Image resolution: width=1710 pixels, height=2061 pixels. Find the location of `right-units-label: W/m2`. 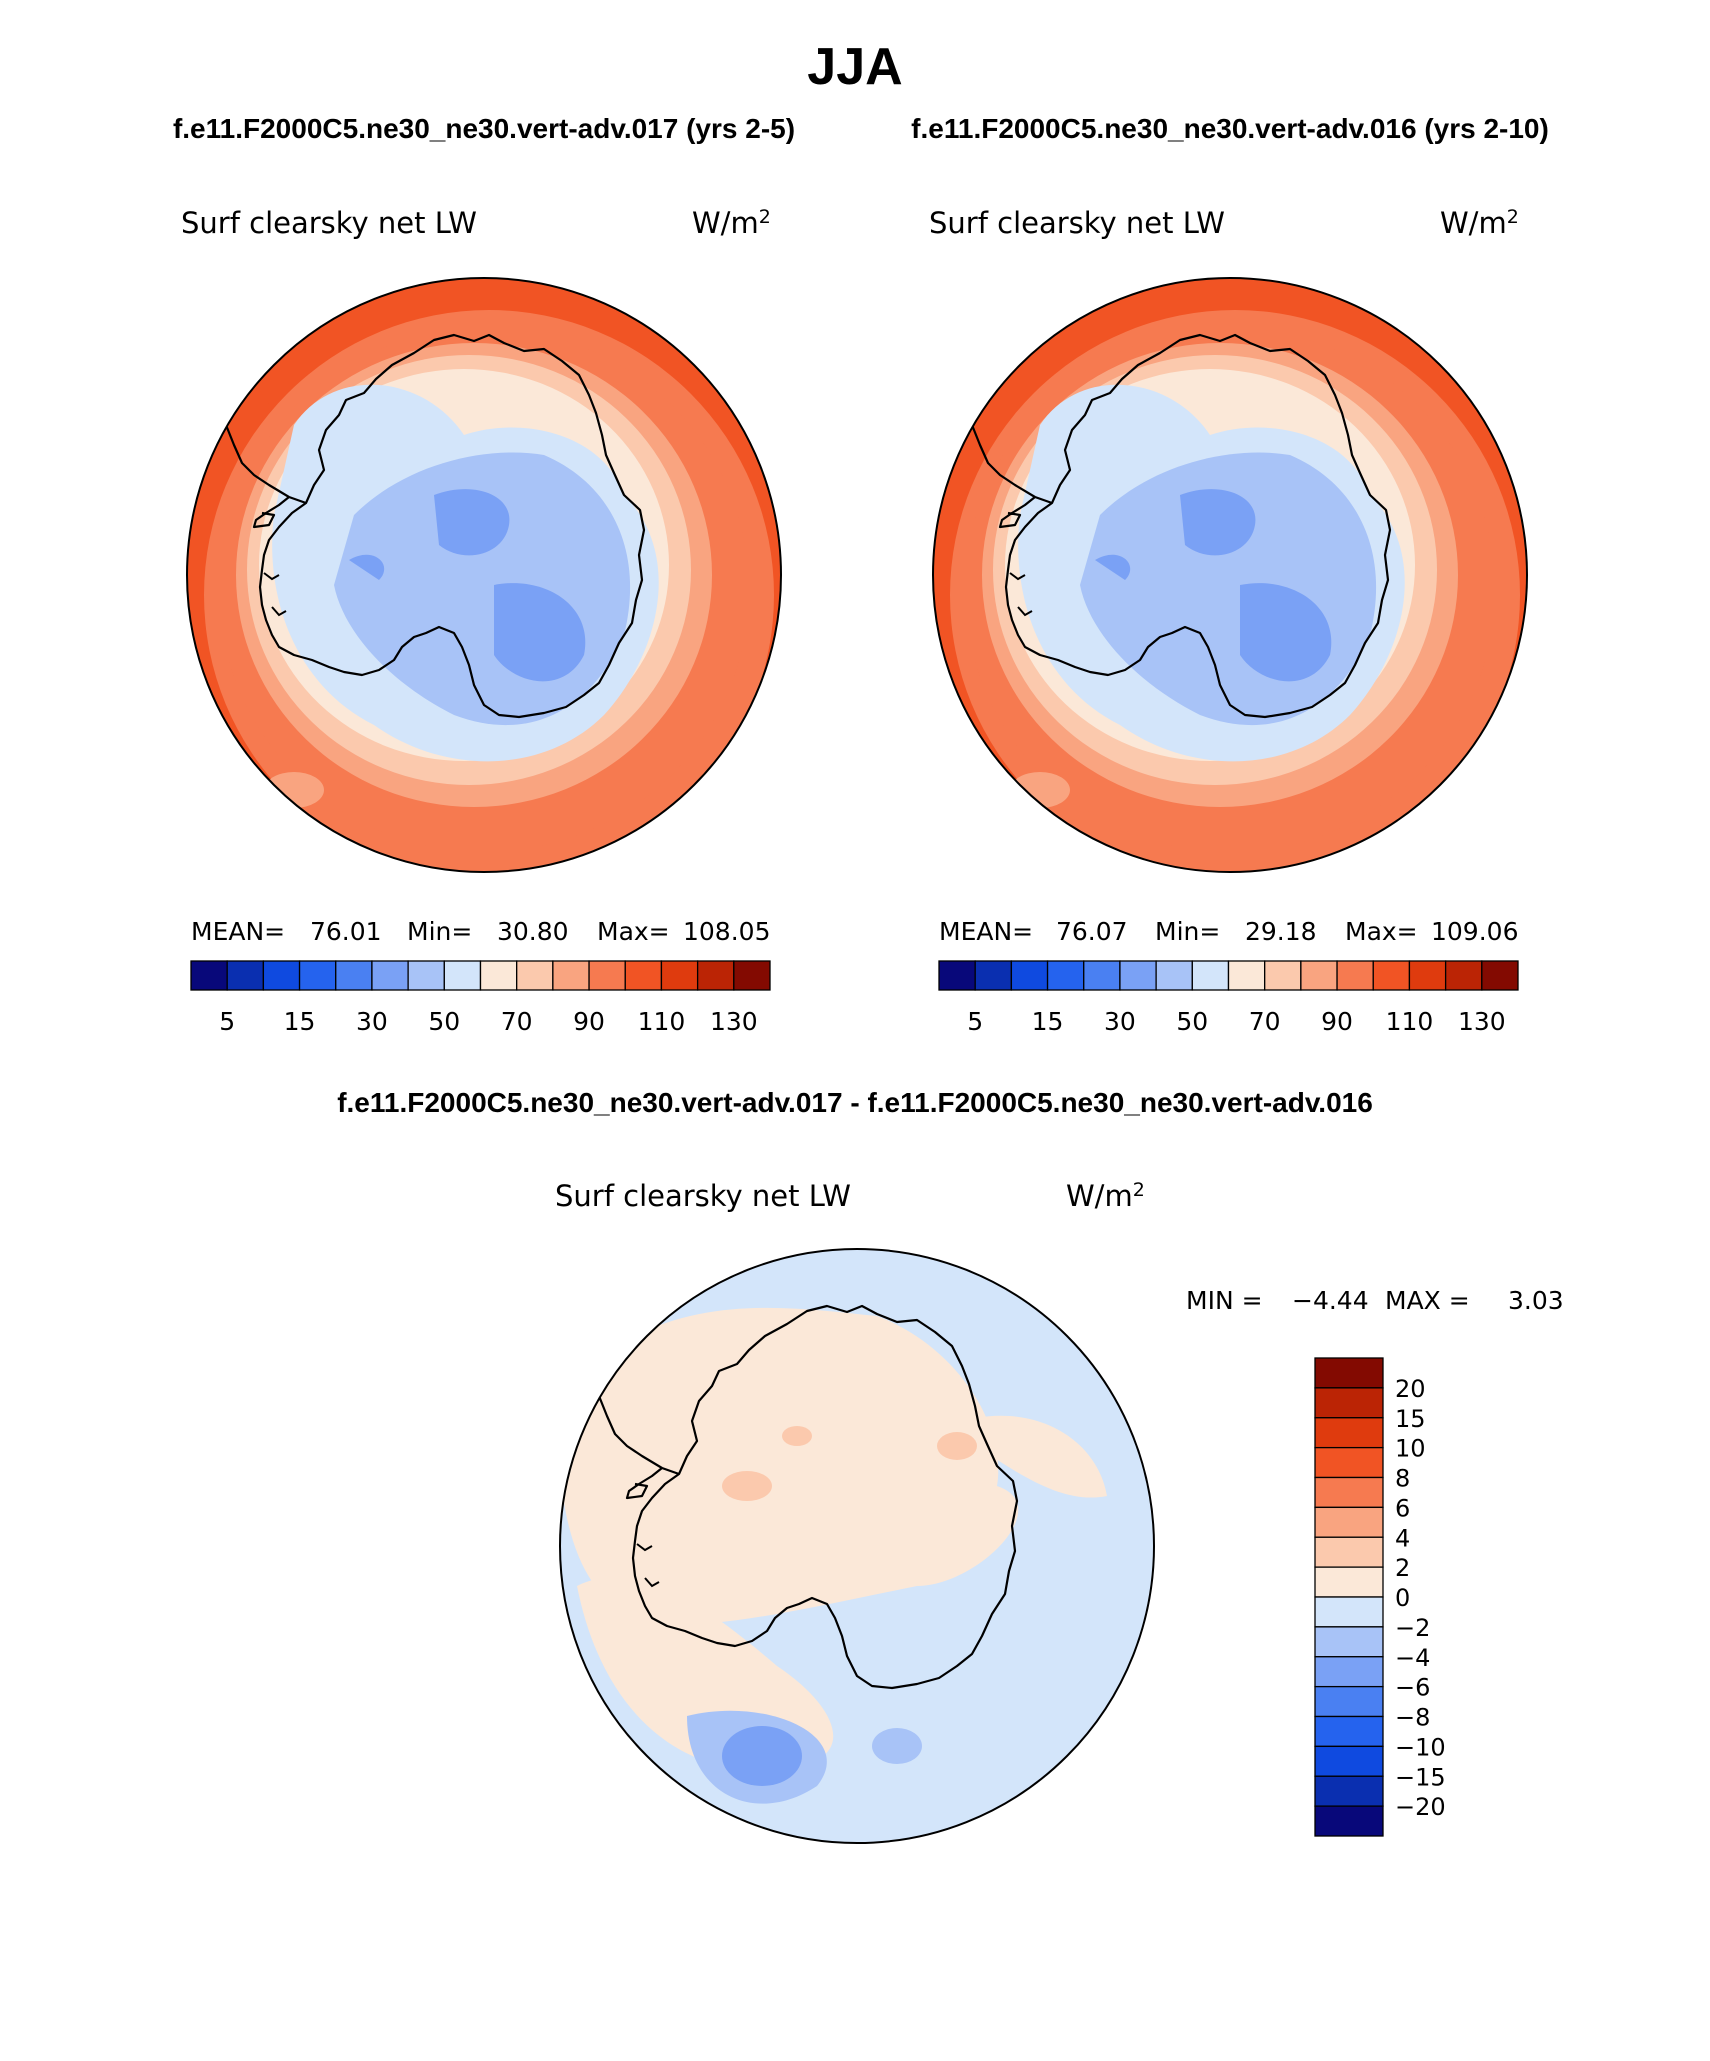

right-units-label: W/m2 is located at coordinates (1479, 223).